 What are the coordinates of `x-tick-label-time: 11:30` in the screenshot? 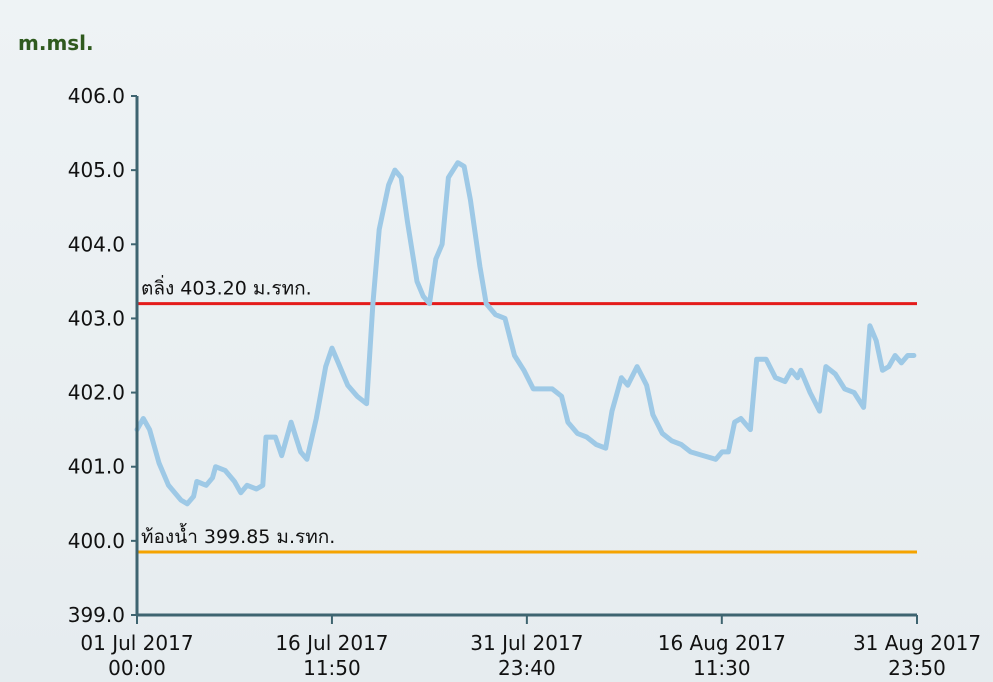 It's located at (722, 668).